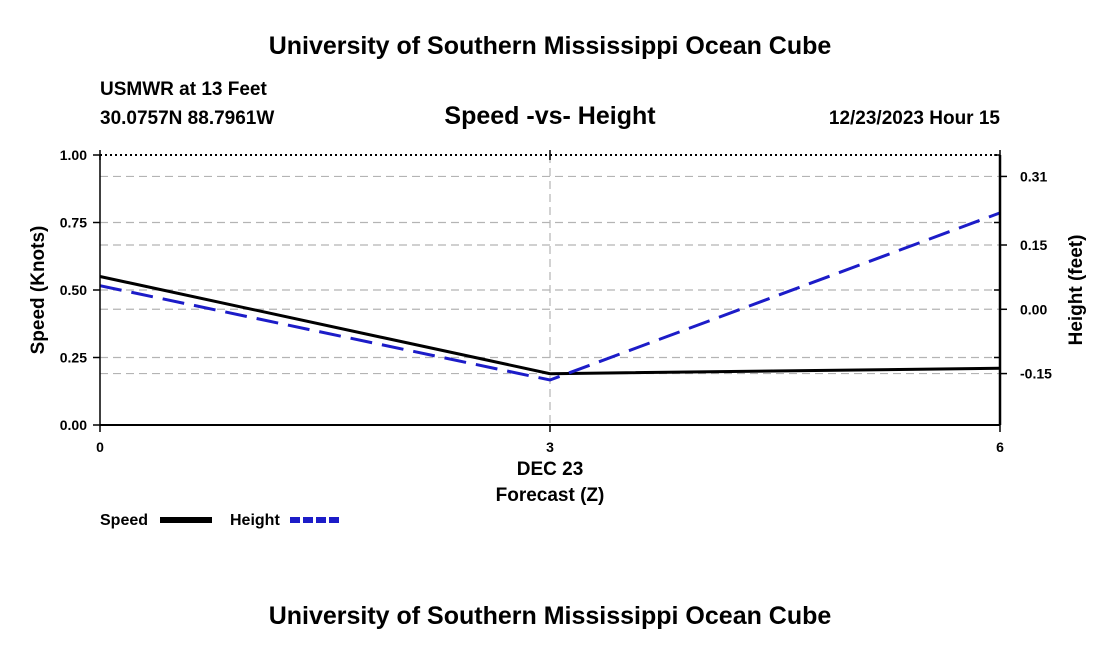 The image size is (1100, 650). I want to click on y-tick-label: 0.00, so click(73, 425).